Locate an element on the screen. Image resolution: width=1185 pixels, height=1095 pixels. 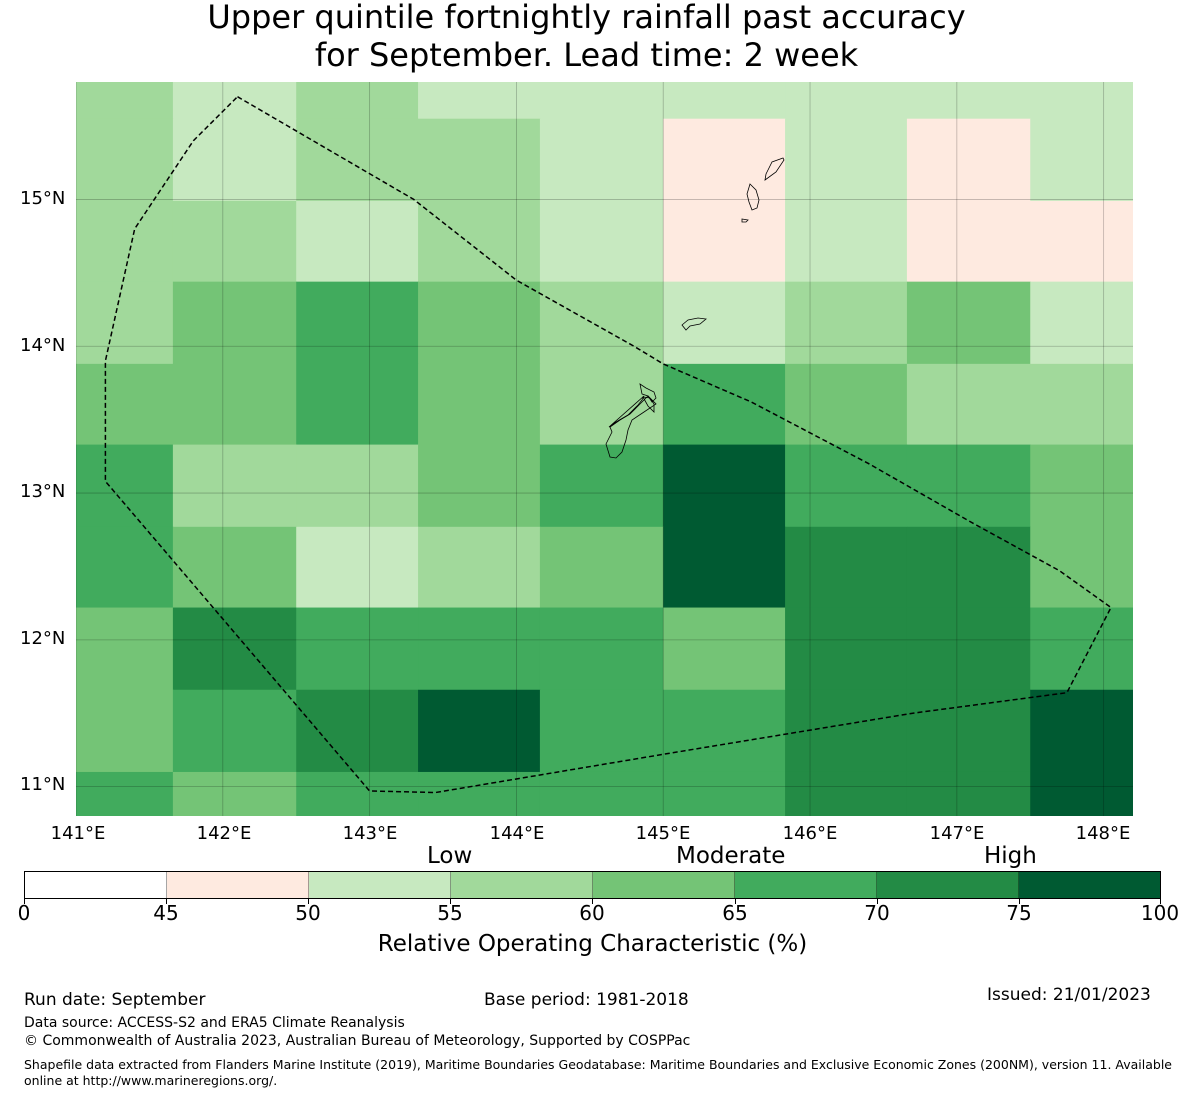
chart-title-line-2: for September. Lead time: 2 week is located at coordinates (586, 55).